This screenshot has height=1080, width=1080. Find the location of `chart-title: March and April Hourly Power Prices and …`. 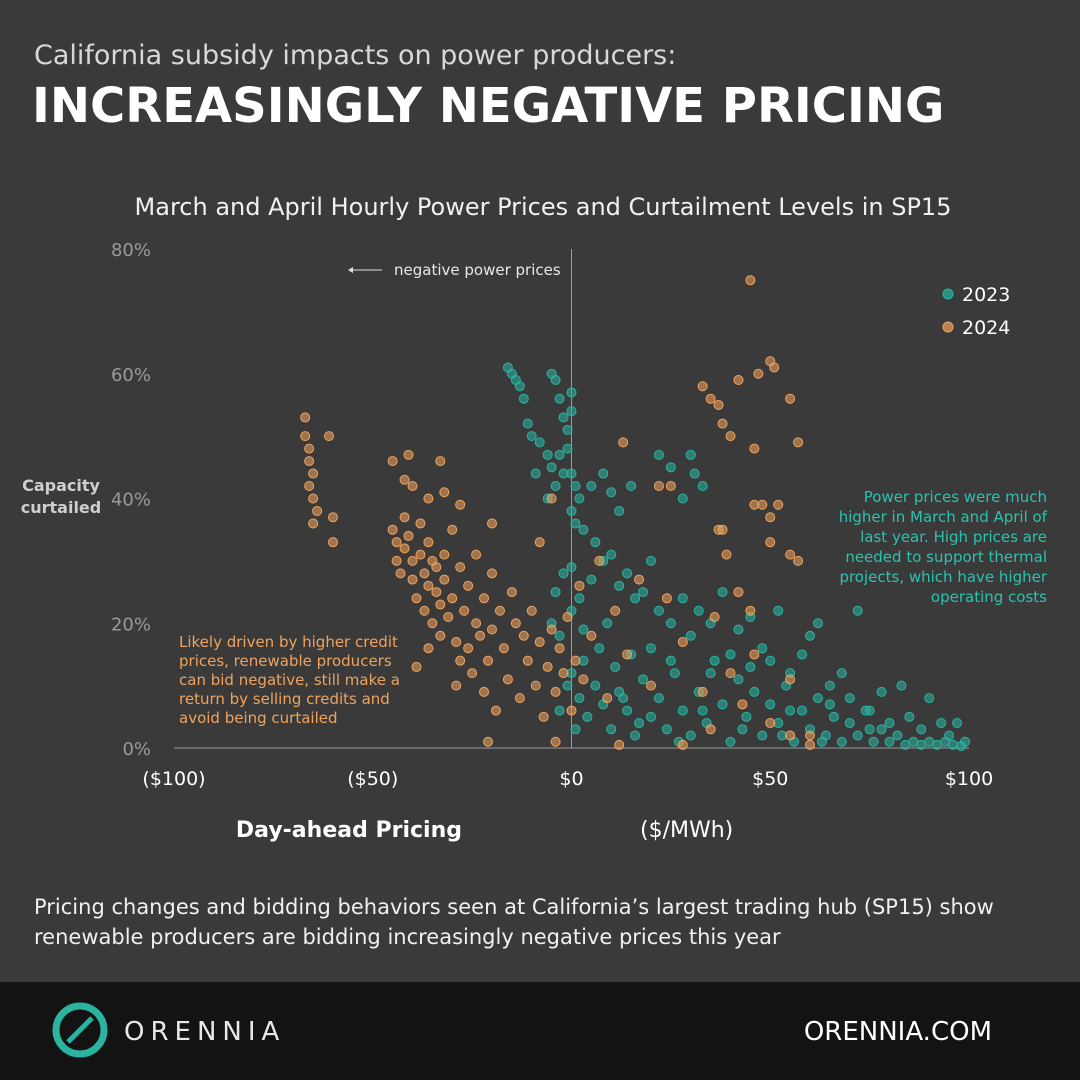

chart-title: March and April Hourly Power Prices and … is located at coordinates (543, 207).